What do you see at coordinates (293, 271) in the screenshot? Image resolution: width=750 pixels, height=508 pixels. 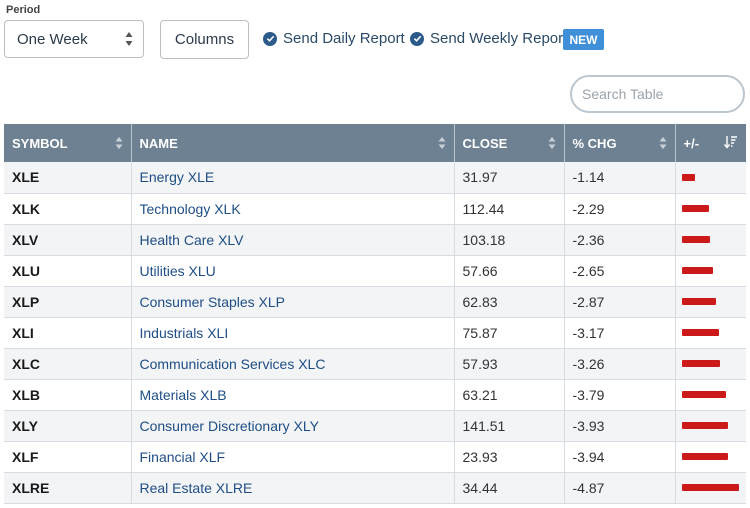 I see `name-link: Utilities XLU` at bounding box center [293, 271].